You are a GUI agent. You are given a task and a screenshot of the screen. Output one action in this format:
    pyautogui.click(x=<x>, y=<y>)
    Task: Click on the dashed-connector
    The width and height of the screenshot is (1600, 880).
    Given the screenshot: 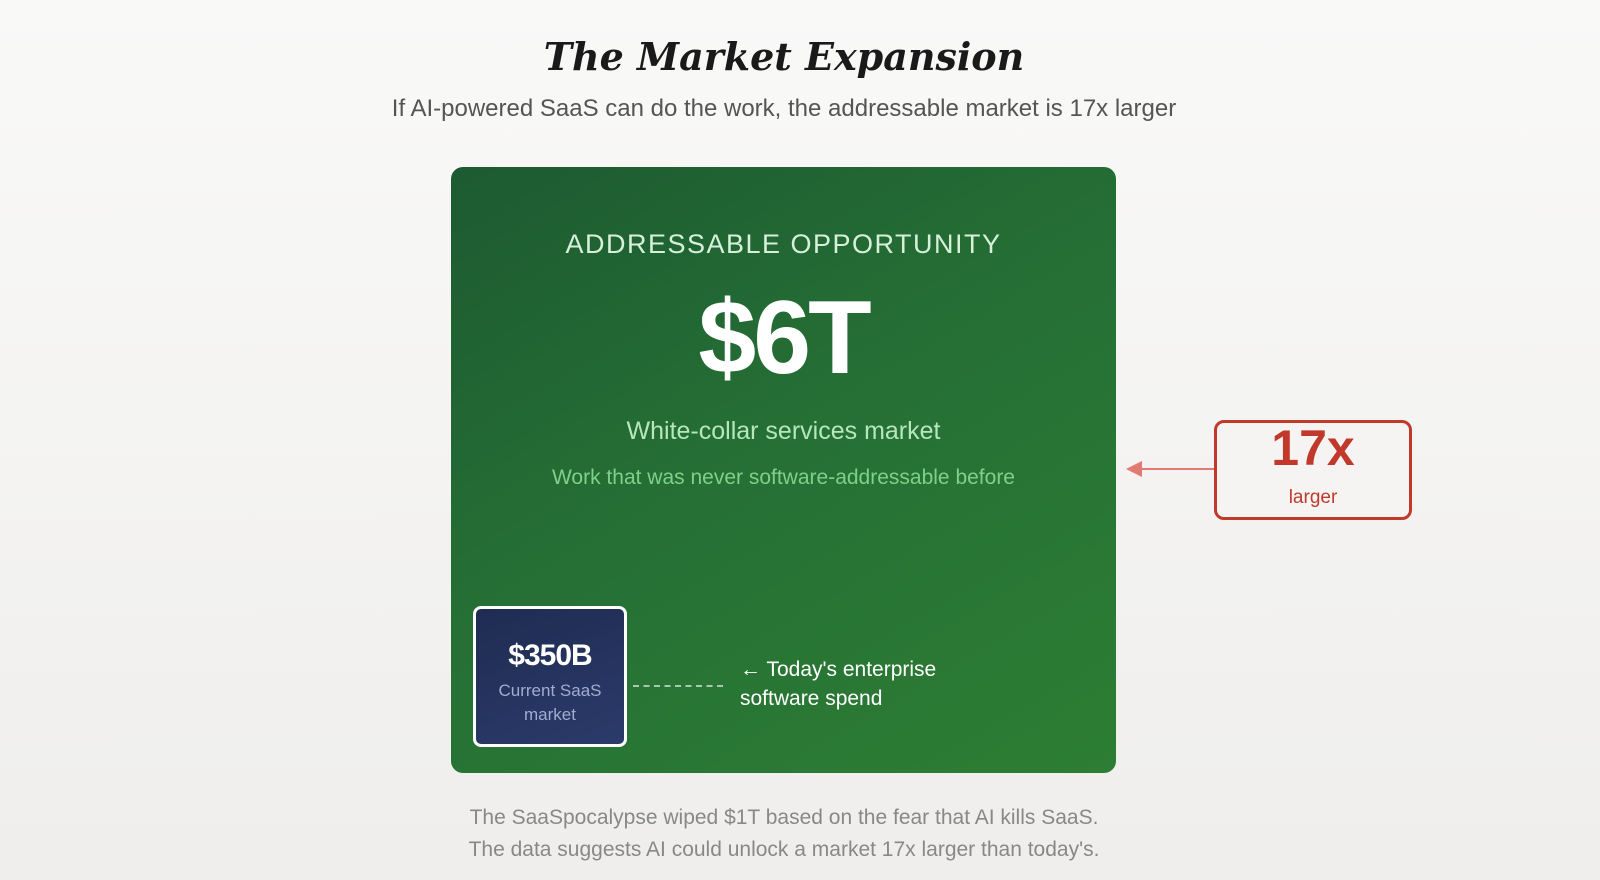 What is the action you would take?
    pyautogui.click(x=678, y=686)
    